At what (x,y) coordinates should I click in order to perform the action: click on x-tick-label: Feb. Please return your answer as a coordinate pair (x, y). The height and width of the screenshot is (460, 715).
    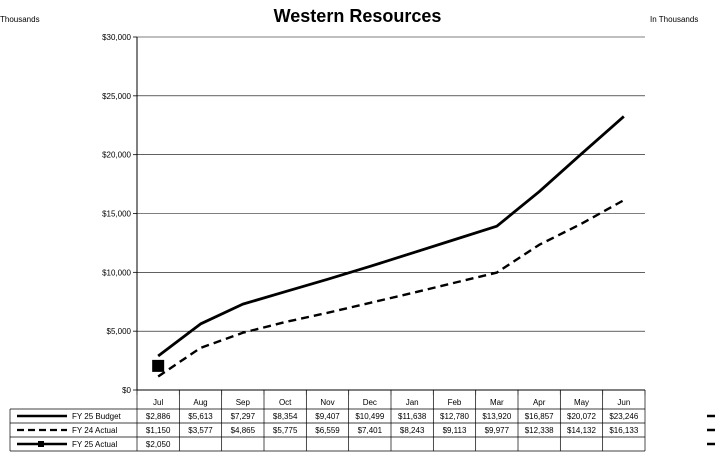
    Looking at the image, I should click on (455, 402).